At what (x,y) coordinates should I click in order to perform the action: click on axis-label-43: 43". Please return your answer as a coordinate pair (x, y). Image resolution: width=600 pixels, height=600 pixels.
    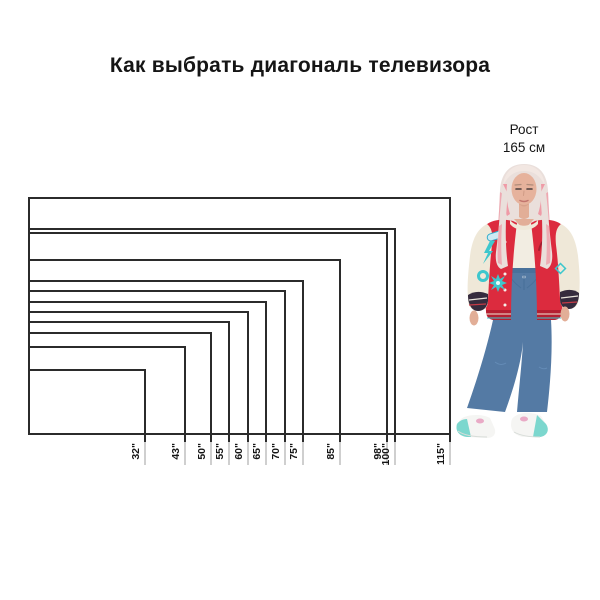
    Looking at the image, I should click on (176, 451).